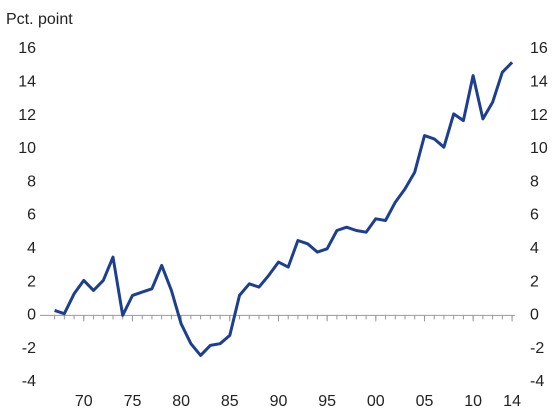 The image size is (558, 414). What do you see at coordinates (376, 401) in the screenshot?
I see `x-tick-label: 00` at bounding box center [376, 401].